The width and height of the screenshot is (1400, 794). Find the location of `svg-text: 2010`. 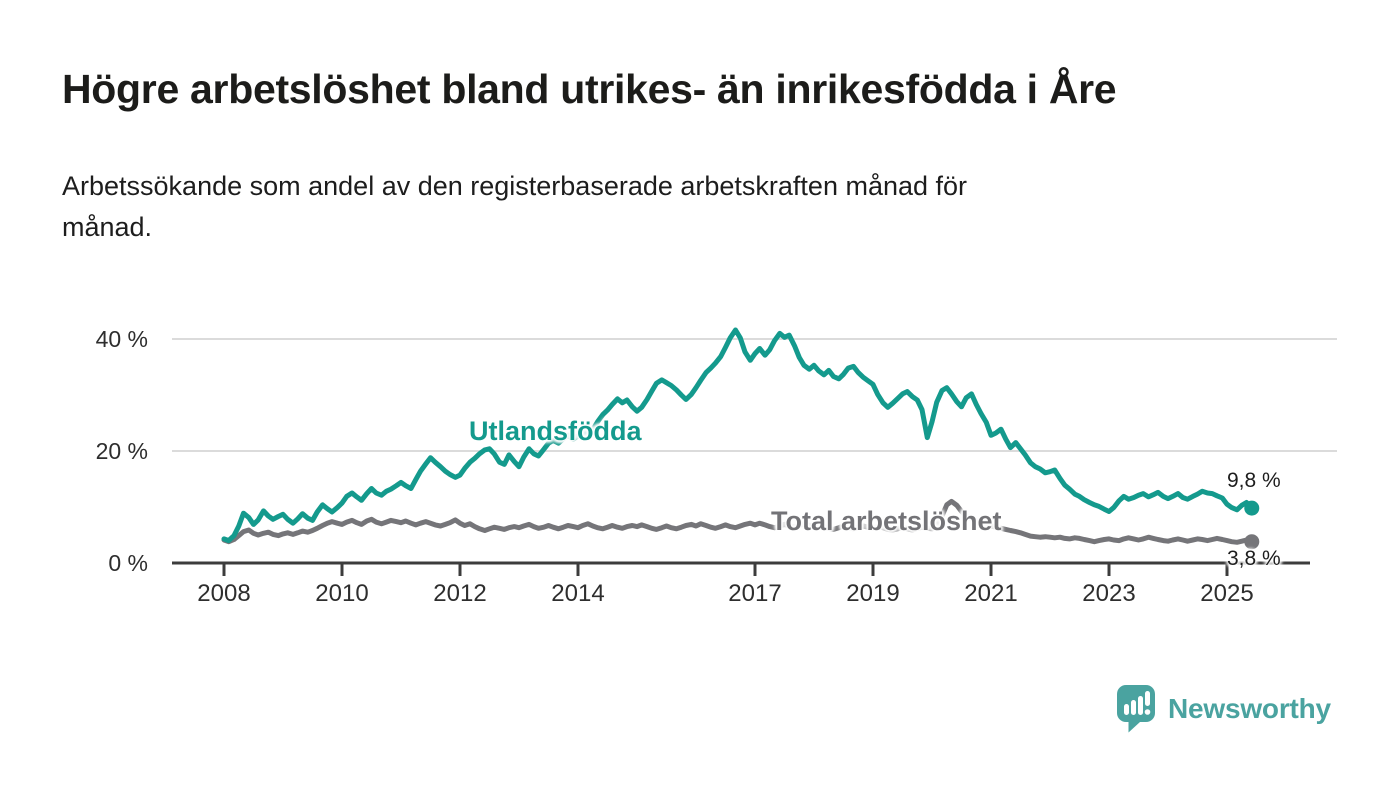

svg-text: 2010 is located at coordinates (341, 593).